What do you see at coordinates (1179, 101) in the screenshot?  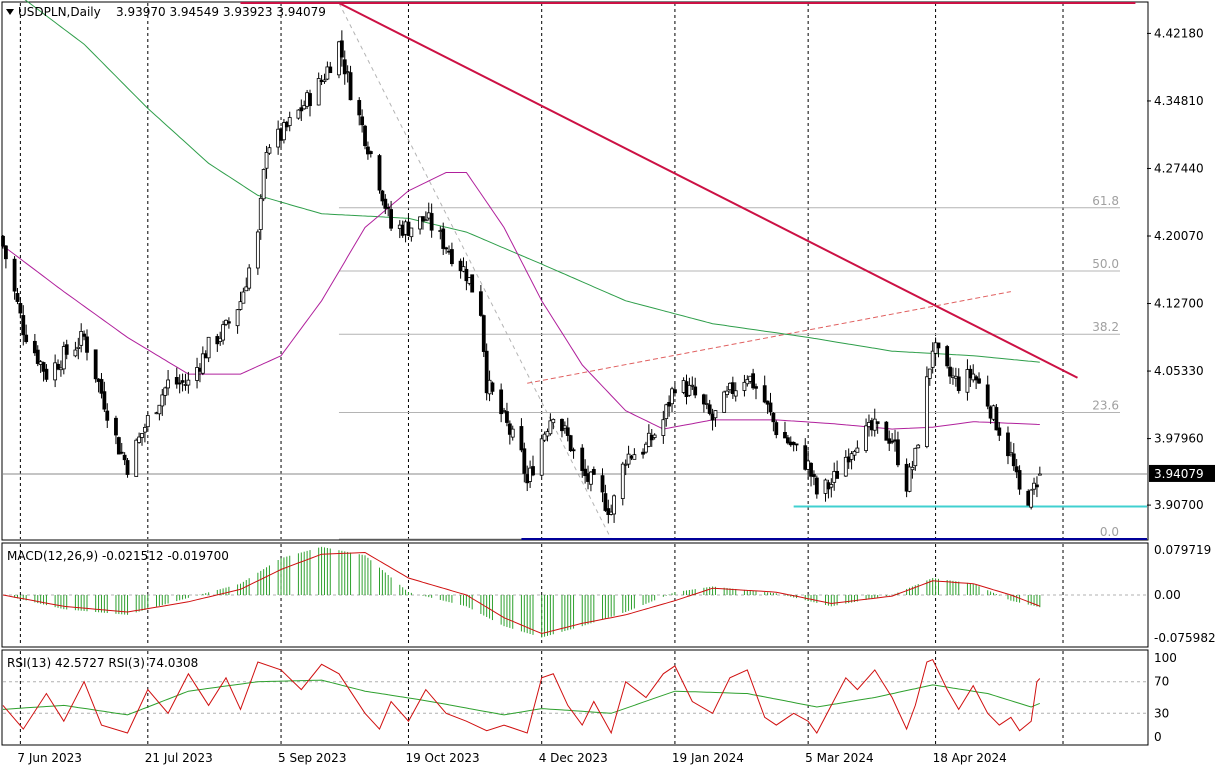 I see `price-tick-label: 4.34810` at bounding box center [1179, 101].